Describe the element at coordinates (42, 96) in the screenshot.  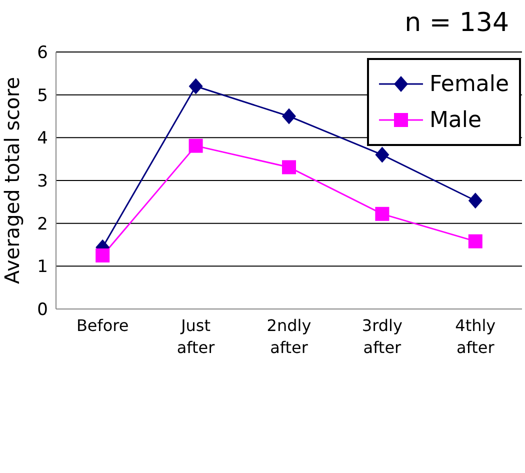
I see `y-tick-label: 5` at that location.